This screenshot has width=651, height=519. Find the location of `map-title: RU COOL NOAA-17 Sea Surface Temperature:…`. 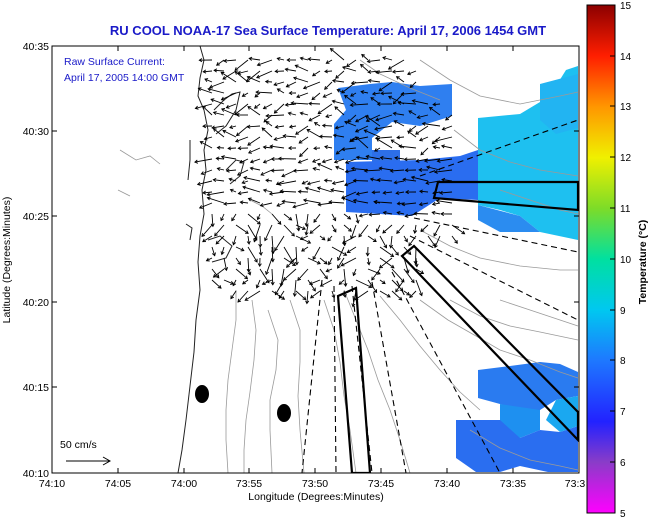

map-title: RU COOL NOAA-17 Sea Surface Temperature:… is located at coordinates (328, 31).